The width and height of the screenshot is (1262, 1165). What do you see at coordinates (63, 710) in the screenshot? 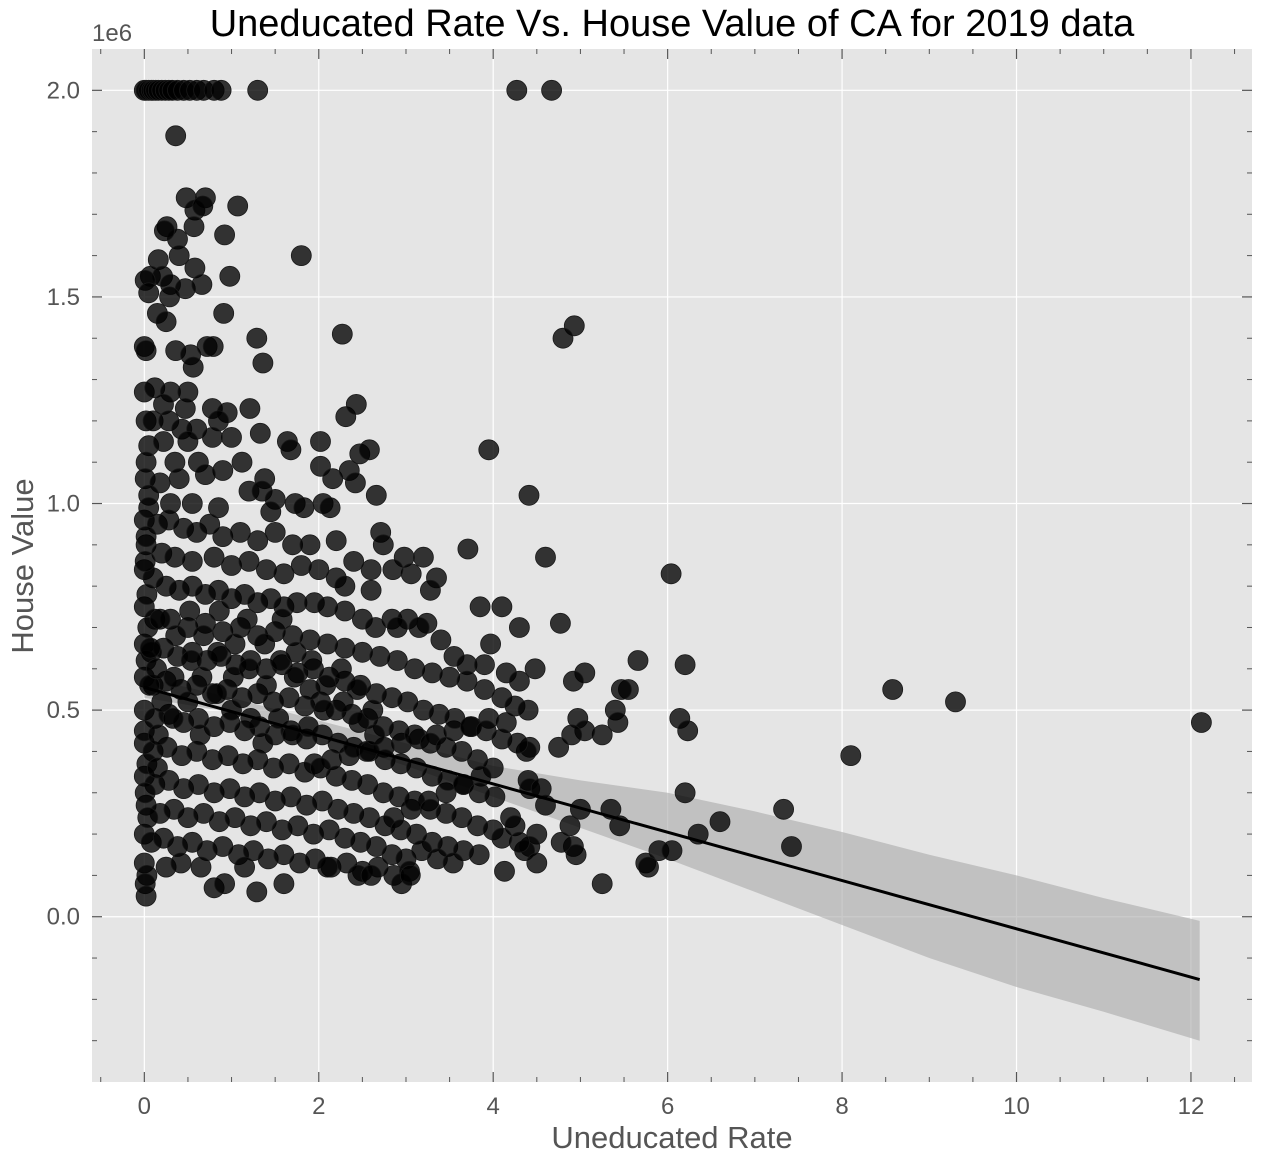
I see `y-tick-label: 0.5` at bounding box center [63, 710].